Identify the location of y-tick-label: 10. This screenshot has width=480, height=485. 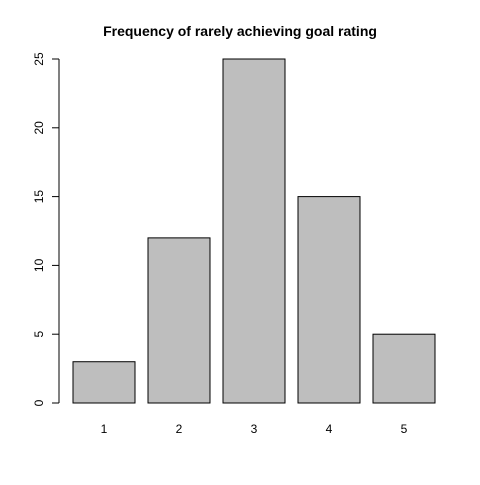
(39, 265).